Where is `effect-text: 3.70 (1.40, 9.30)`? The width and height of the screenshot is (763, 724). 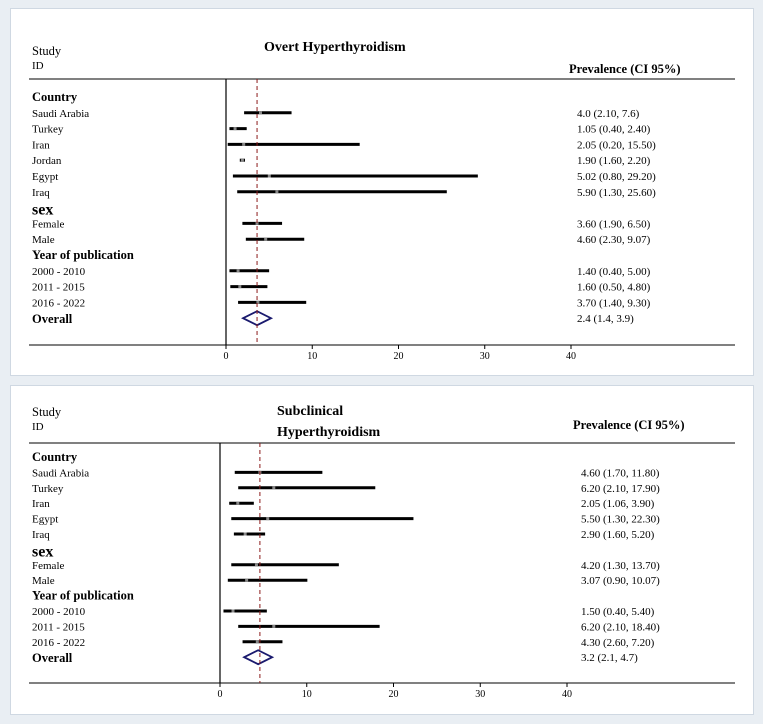
effect-text: 3.70 (1.40, 9.30) is located at coordinates (614, 303).